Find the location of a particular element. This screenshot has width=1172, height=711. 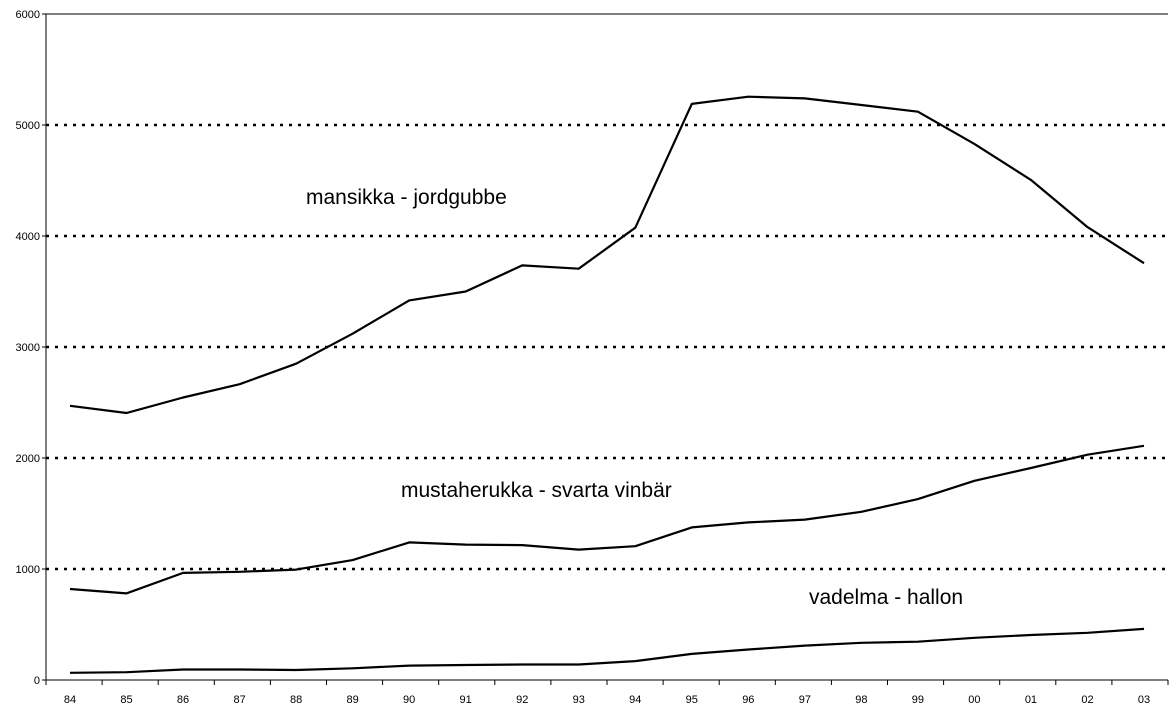

x-tick-label-88: 88 is located at coordinates (296, 700).